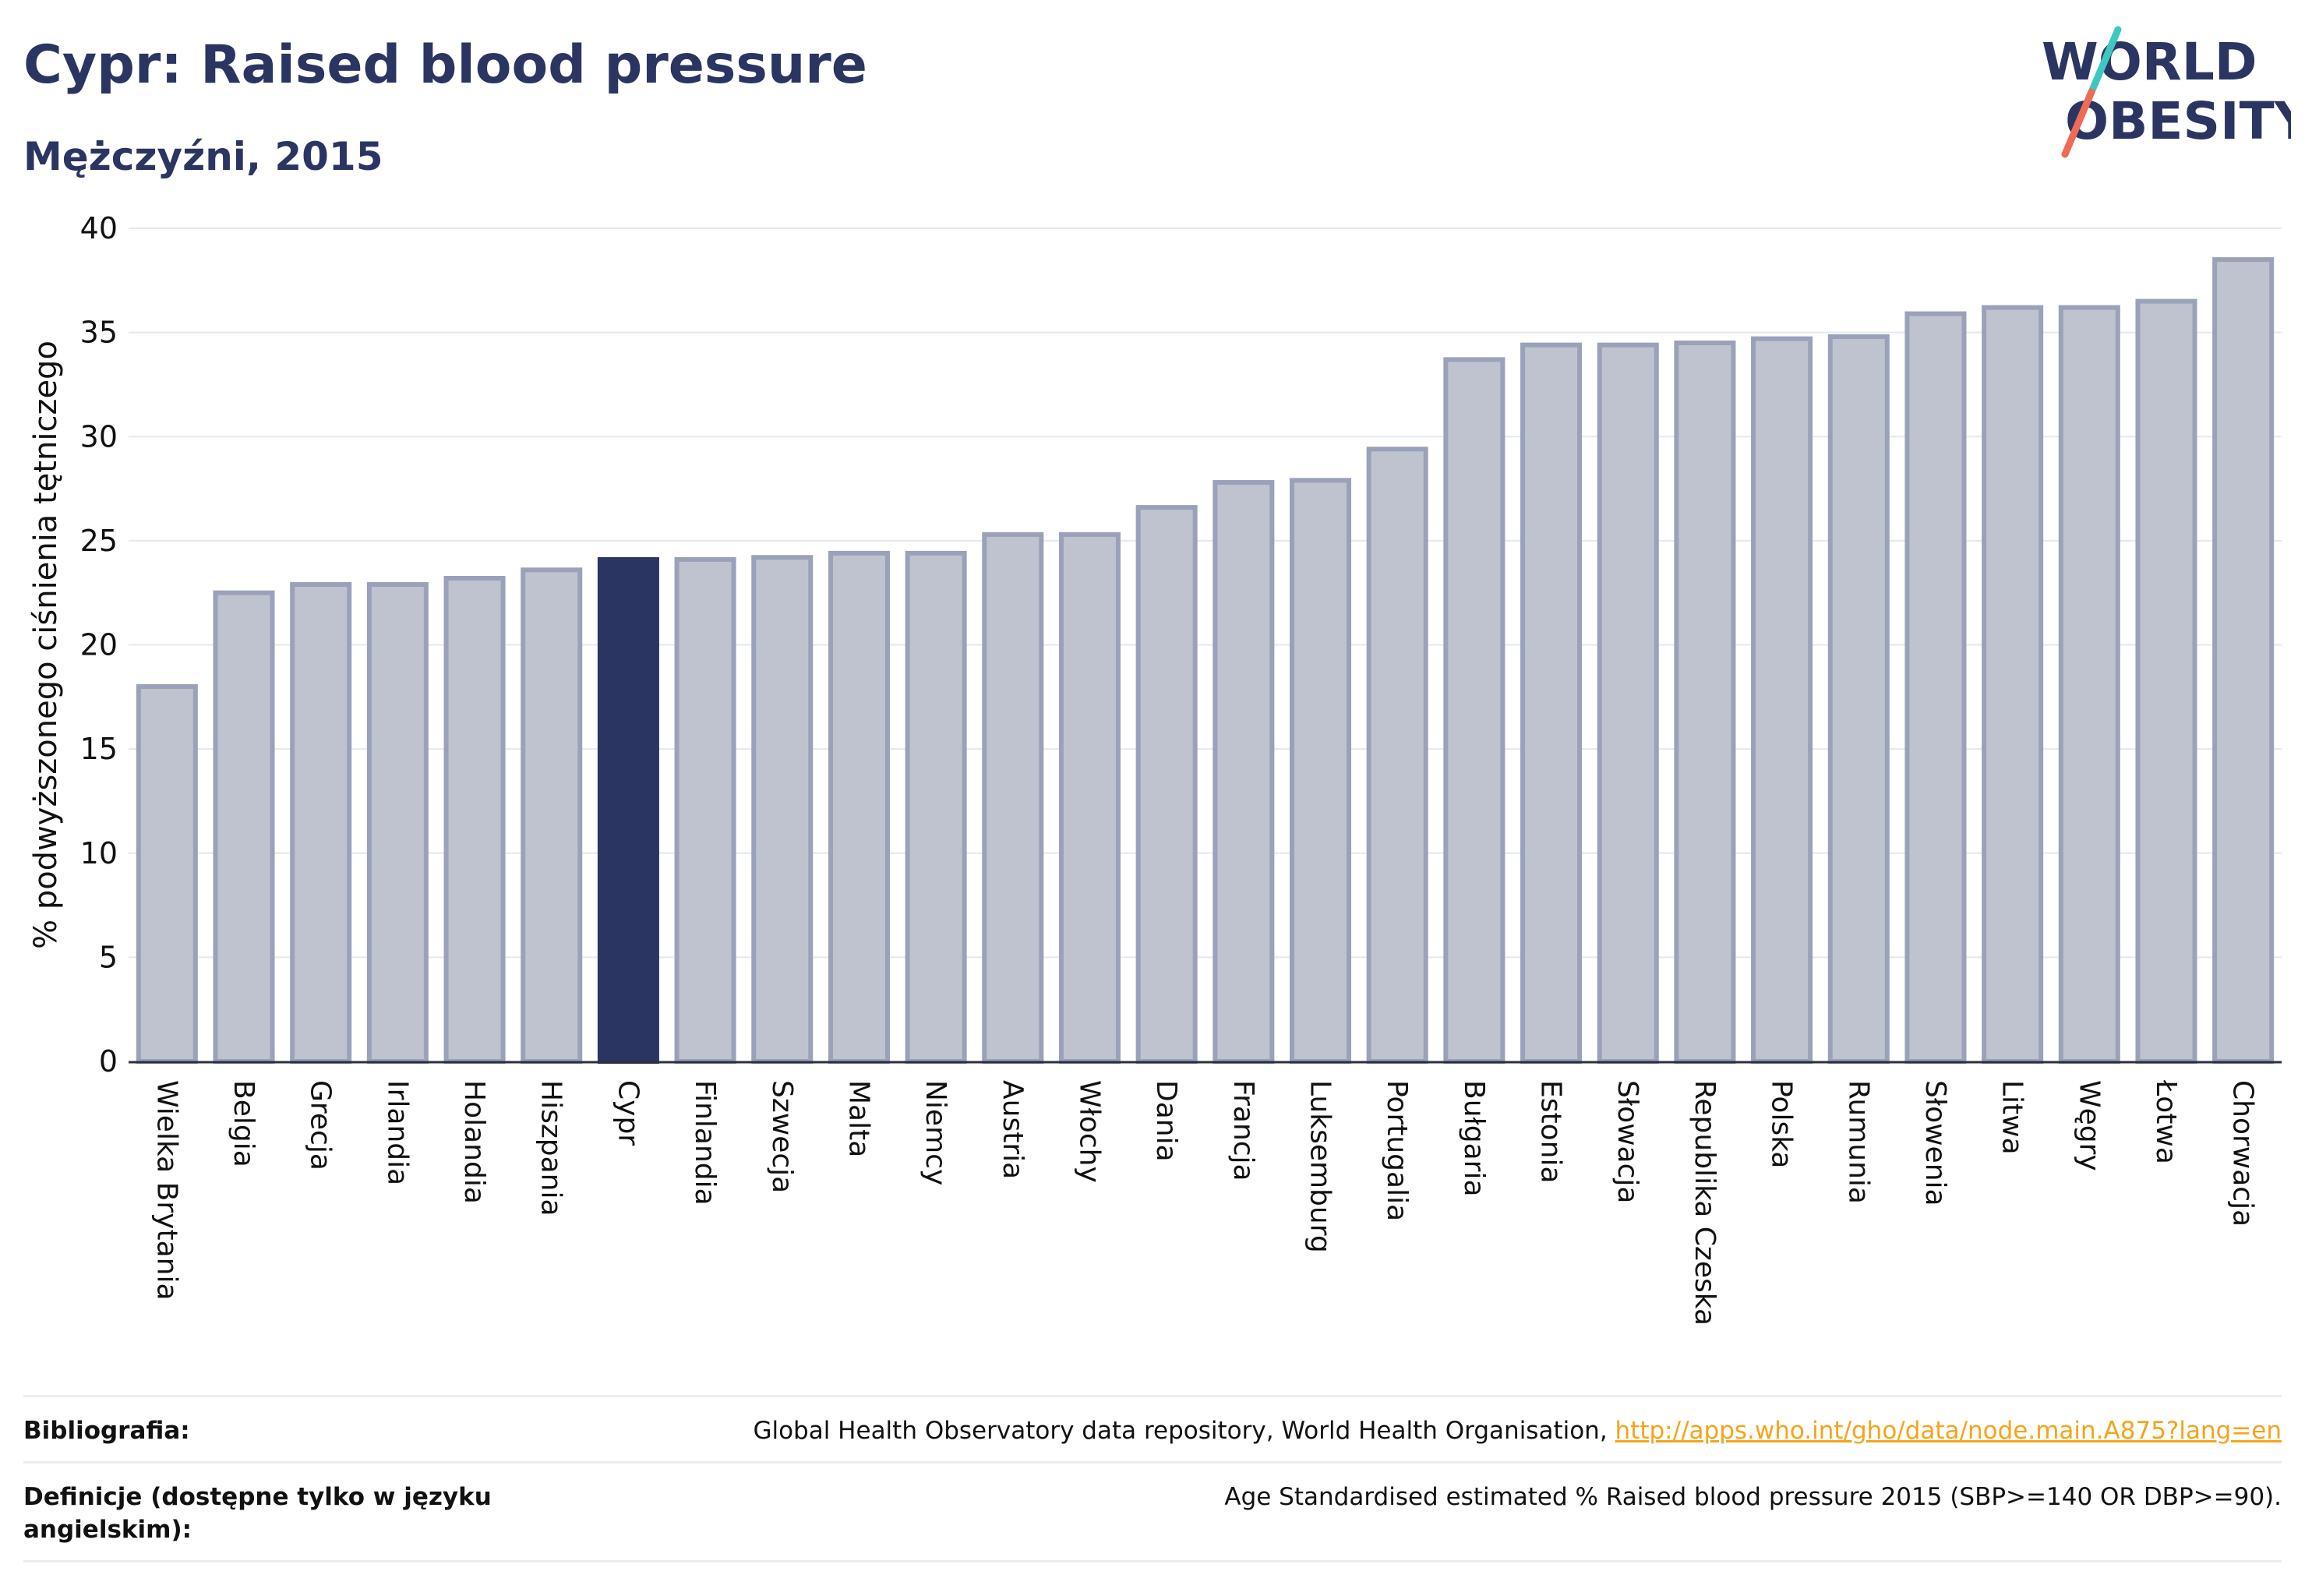 The image size is (2305, 1596). What do you see at coordinates (2089, 684) in the screenshot?
I see `bar-węgry` at bounding box center [2089, 684].